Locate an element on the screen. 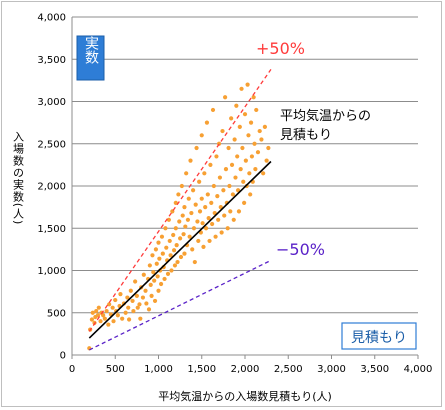  x-tick-label: 1,500 is located at coordinates (201, 369).